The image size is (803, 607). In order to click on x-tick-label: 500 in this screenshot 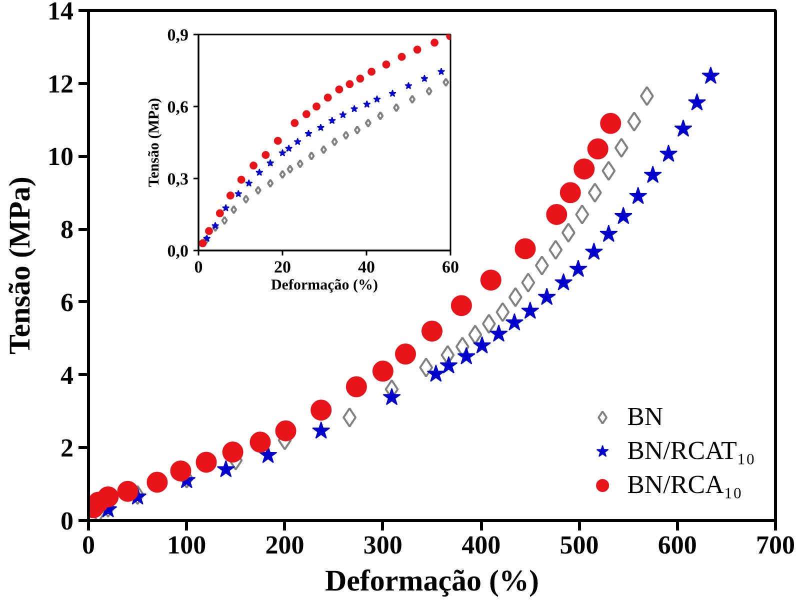, I will do `click(579, 545)`.